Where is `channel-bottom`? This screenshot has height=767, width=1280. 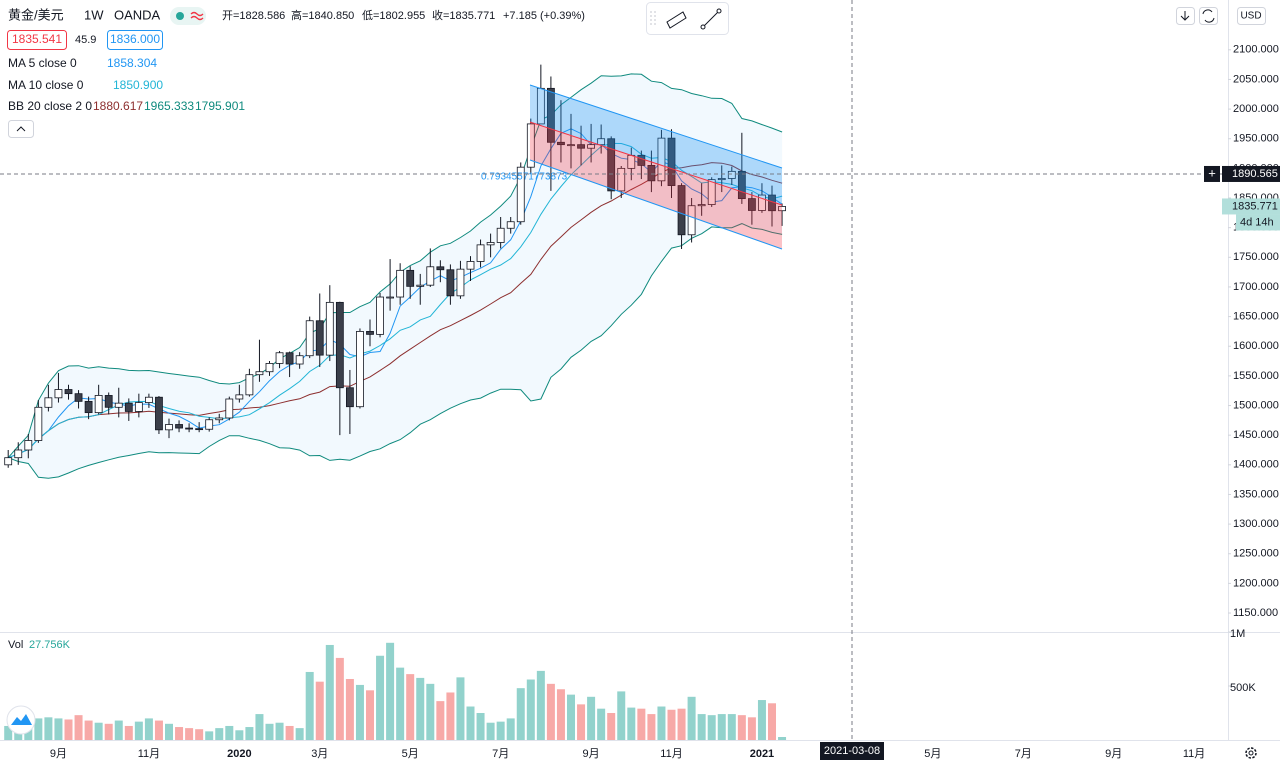 channel-bottom is located at coordinates (656, 204).